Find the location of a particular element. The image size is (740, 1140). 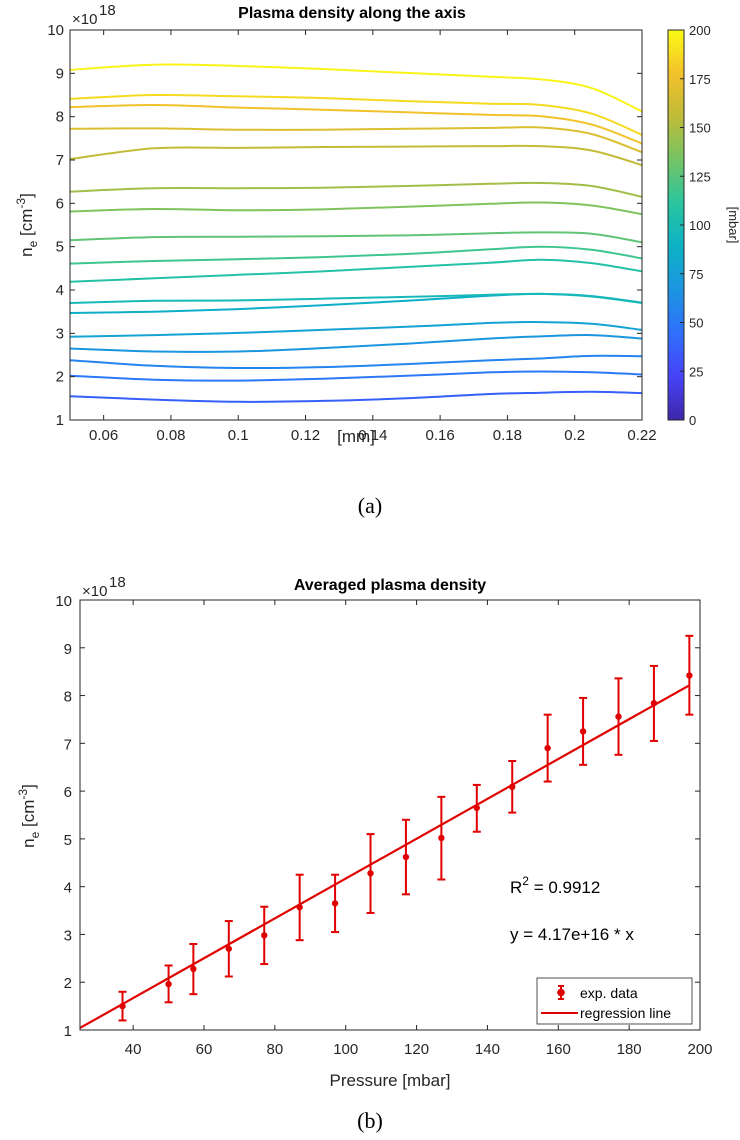

chart-b-legend: exp. data regression line is located at coordinates (614, 1001).